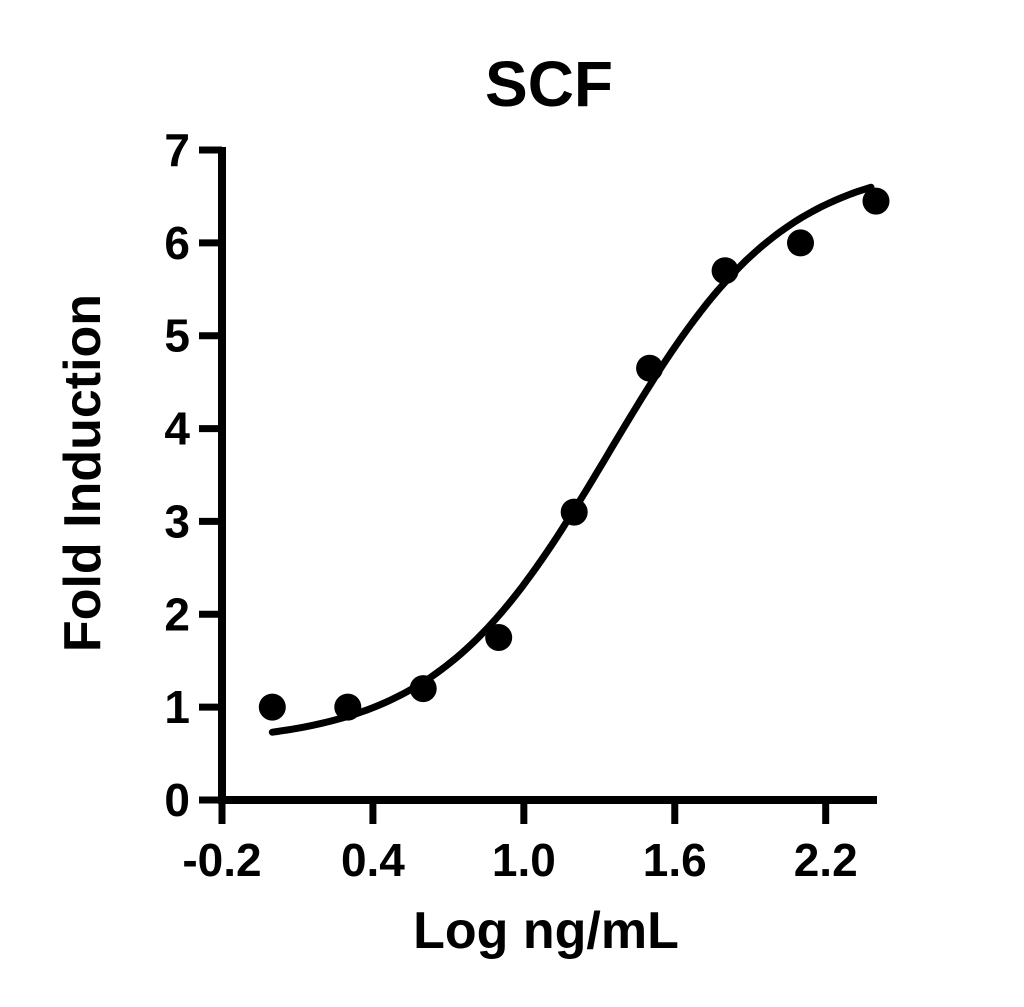 Image resolution: width=1024 pixels, height=1007 pixels. Describe the element at coordinates (177, 614) in the screenshot. I see `y-tick-label: 2` at that location.